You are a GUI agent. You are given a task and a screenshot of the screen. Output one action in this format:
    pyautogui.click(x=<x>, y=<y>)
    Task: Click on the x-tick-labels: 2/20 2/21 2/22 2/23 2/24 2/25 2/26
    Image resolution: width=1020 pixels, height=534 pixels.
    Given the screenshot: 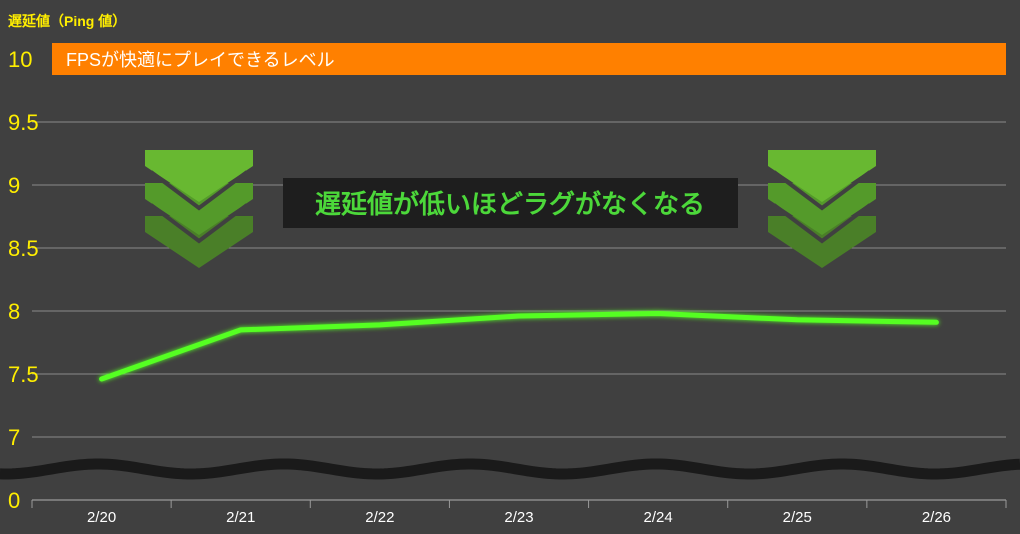 What is the action you would take?
    pyautogui.click(x=519, y=517)
    